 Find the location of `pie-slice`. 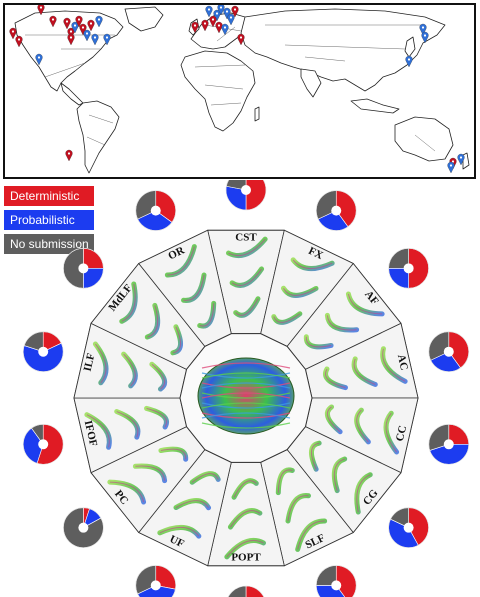

pie-slice is located at coordinates (256, 195).